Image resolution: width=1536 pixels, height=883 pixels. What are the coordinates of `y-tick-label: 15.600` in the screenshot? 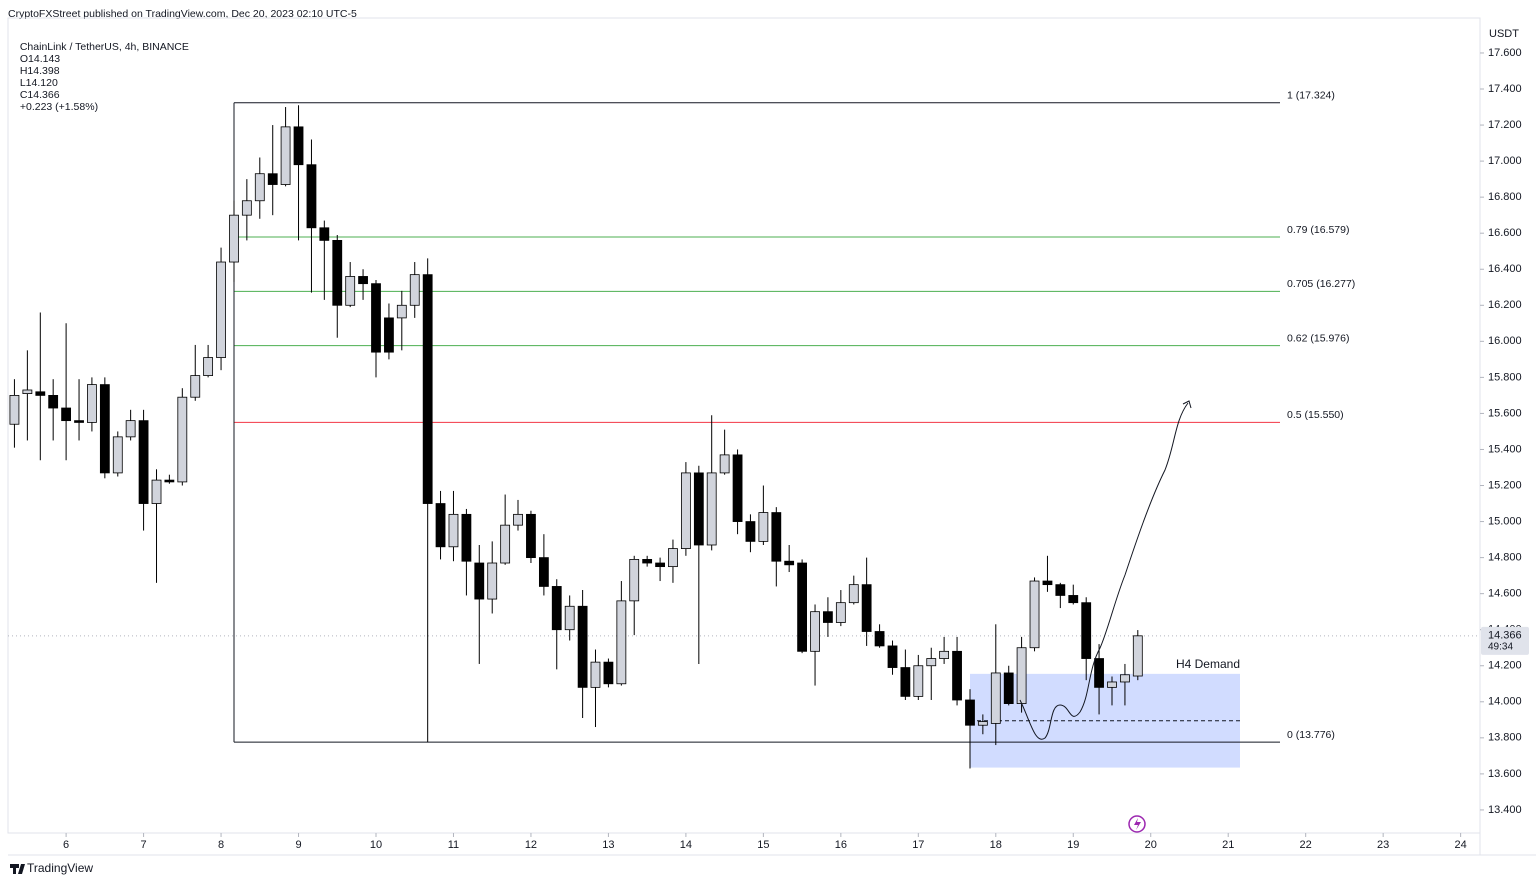 It's located at (1505, 413).